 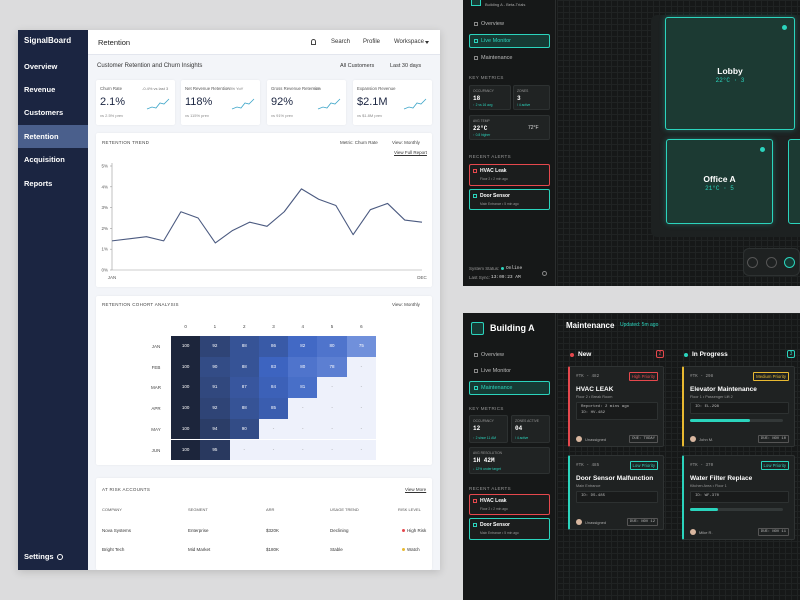 What do you see at coordinates (357, 66) in the screenshot?
I see `filter: All Customers` at bounding box center [357, 66].